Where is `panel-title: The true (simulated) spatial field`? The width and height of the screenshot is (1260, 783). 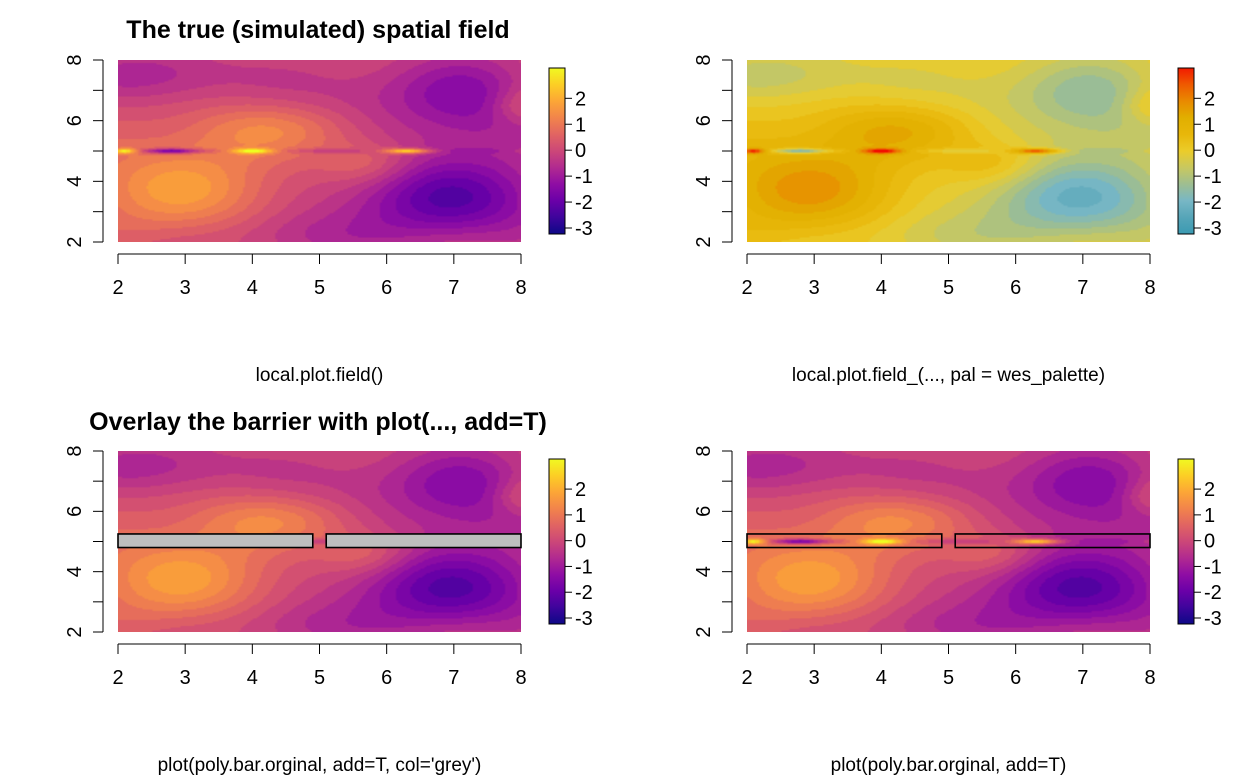 panel-title: The true (simulated) spatial field is located at coordinates (317, 30).